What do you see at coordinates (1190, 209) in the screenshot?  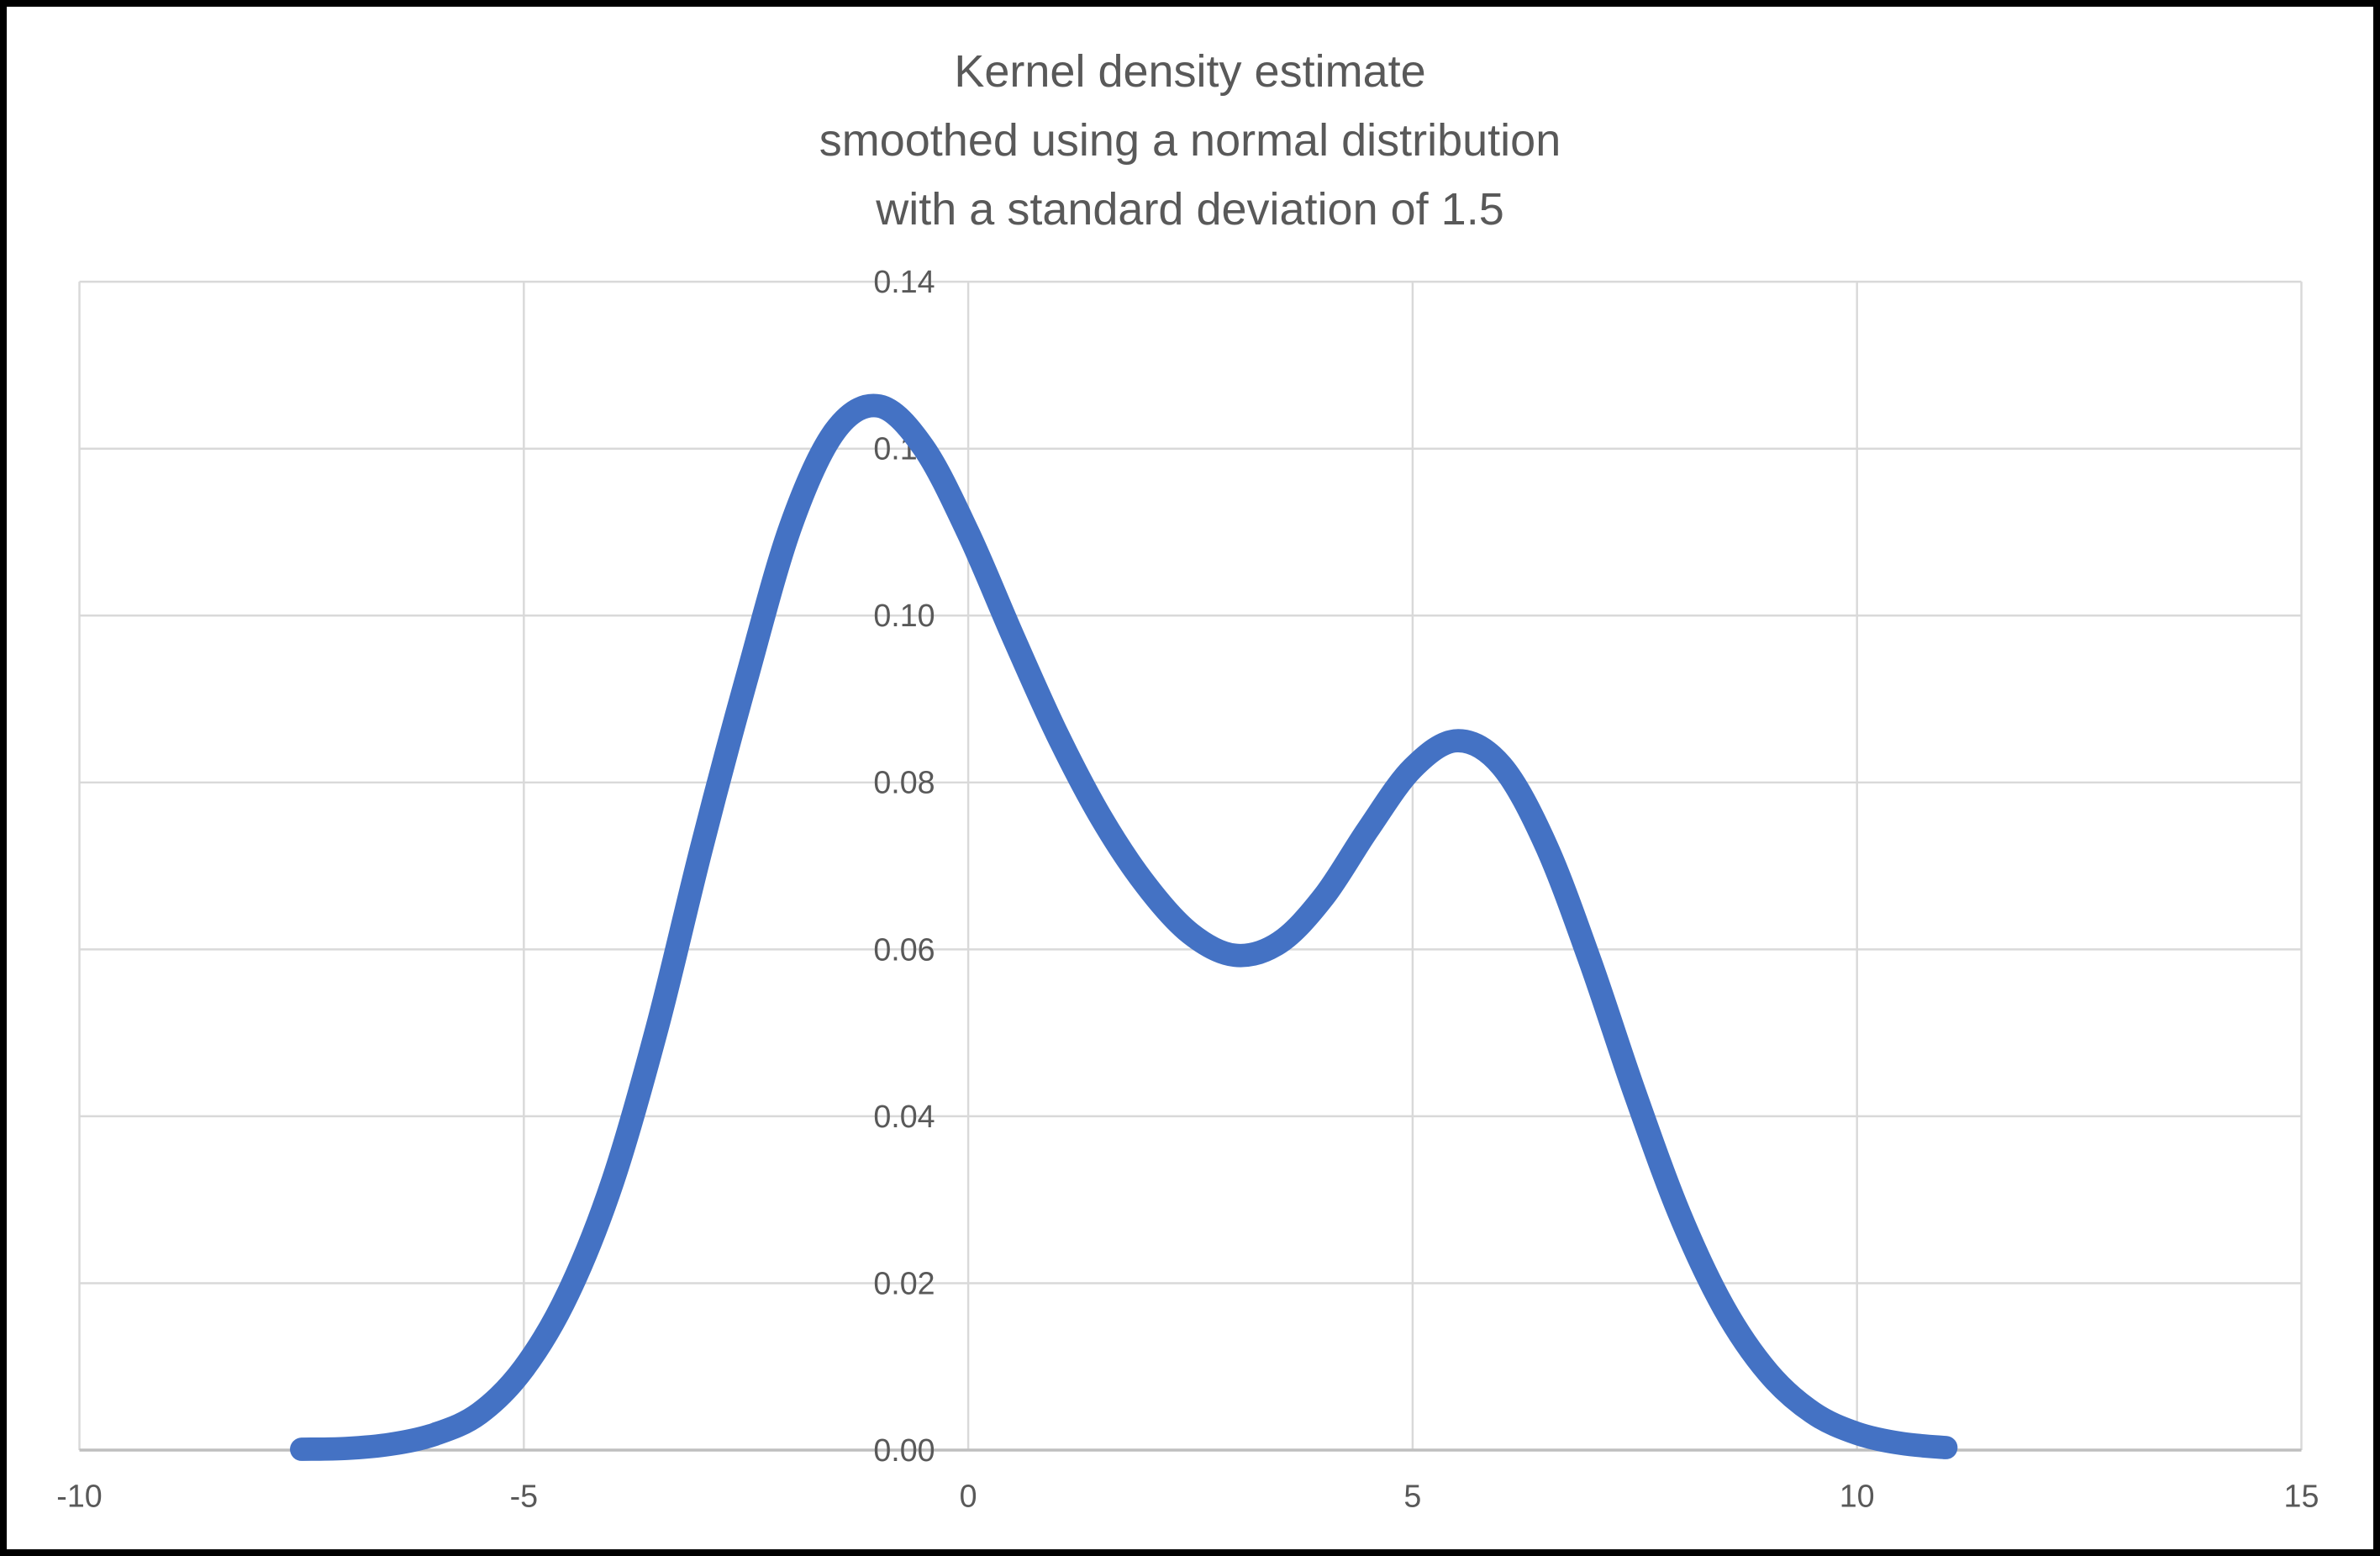 I see `chart-title-line-3: with a standard deviation of 1.5` at bounding box center [1190, 209].